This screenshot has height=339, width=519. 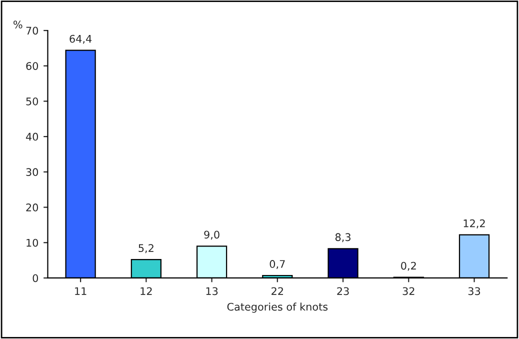 What do you see at coordinates (32, 30) in the screenshot?
I see `y-tick-label: 70` at bounding box center [32, 30].